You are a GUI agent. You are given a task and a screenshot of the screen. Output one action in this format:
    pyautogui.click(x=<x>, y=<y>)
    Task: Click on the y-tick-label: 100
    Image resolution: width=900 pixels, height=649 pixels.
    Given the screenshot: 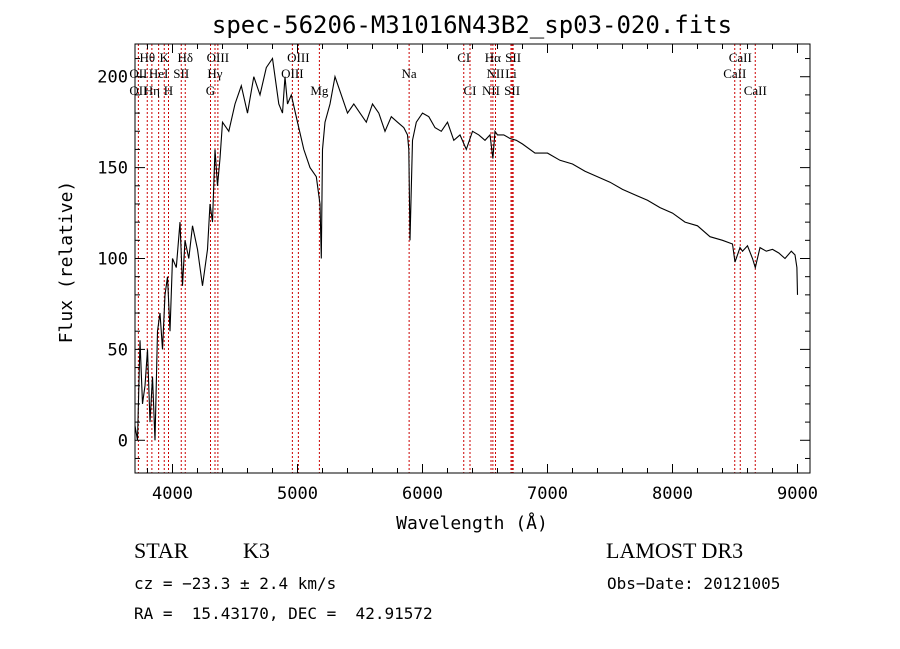 What is the action you would take?
    pyautogui.click(x=112, y=260)
    